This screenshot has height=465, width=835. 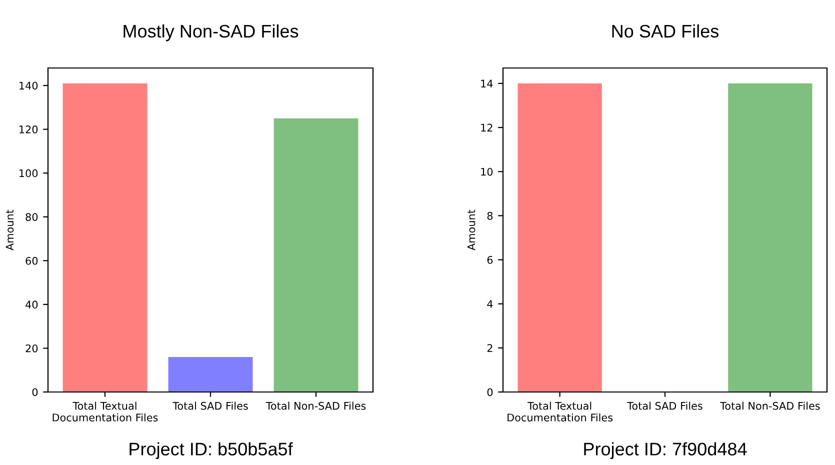 What do you see at coordinates (486, 128) in the screenshot?
I see `y-tick-label: 12` at bounding box center [486, 128].